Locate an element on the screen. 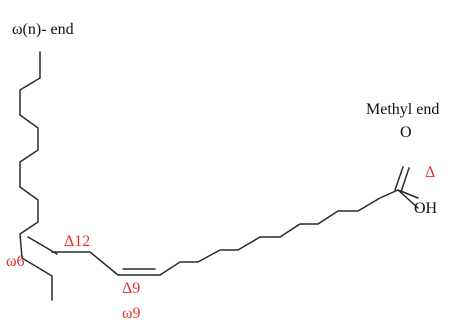  methyl-end-label: Methyl end is located at coordinates (402, 109).